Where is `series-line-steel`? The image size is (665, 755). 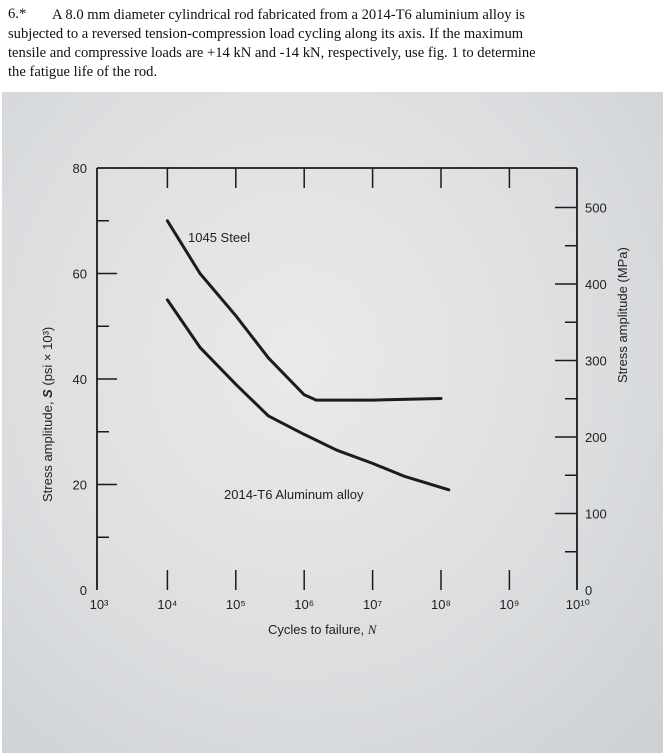
series-line-steel is located at coordinates (304, 310).